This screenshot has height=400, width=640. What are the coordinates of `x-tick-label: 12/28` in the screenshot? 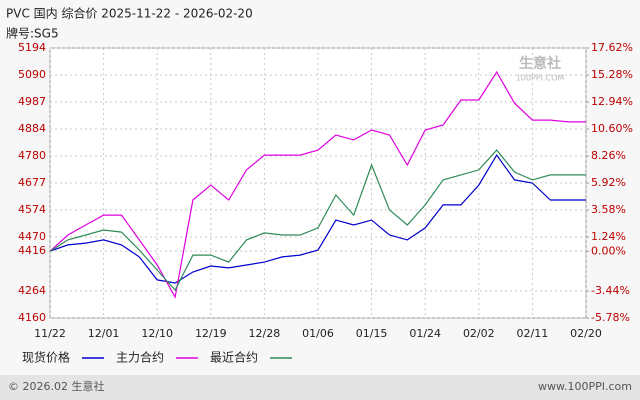 It's located at (265, 333).